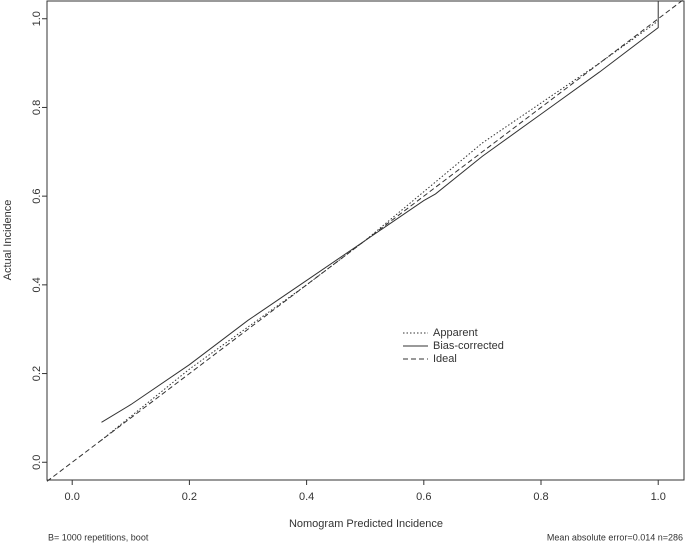 The width and height of the screenshot is (685, 544). I want to click on y-tick-label: 1.0, so click(37, 18).